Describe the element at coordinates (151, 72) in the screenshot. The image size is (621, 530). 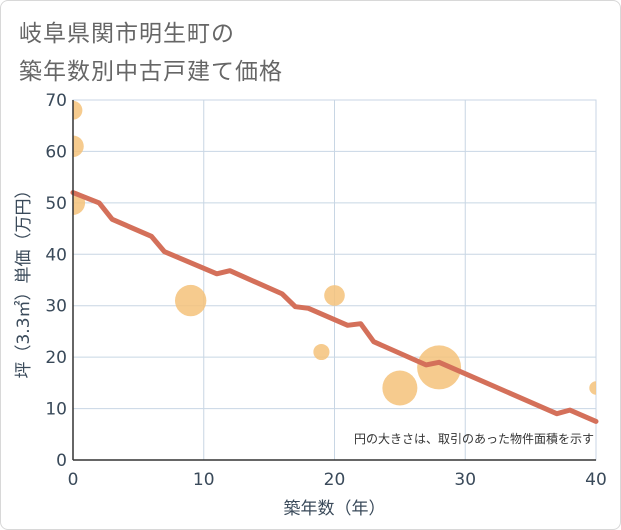
I see `title-line-2: 築年数別中古戸建て価格` at that location.